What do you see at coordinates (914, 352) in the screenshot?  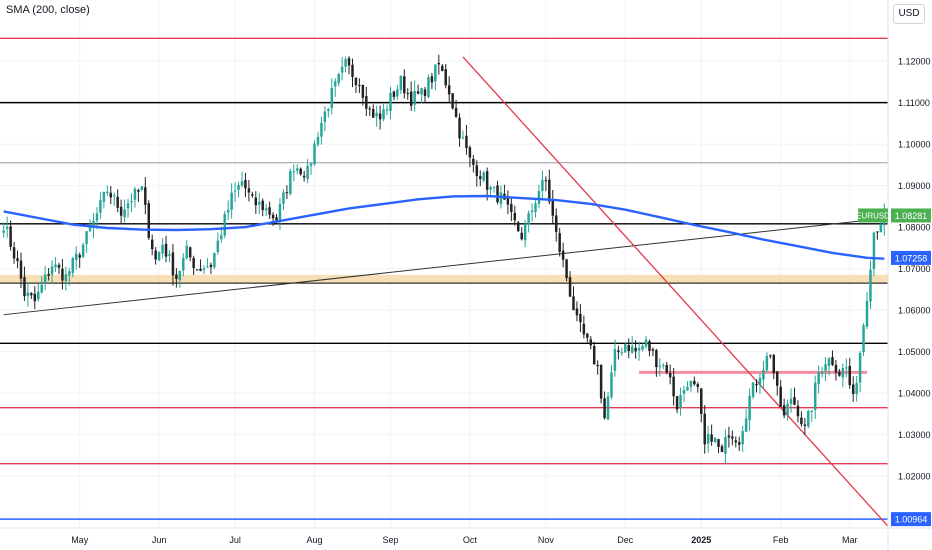 I see `y-tick-label: 1.05000` at bounding box center [914, 352].